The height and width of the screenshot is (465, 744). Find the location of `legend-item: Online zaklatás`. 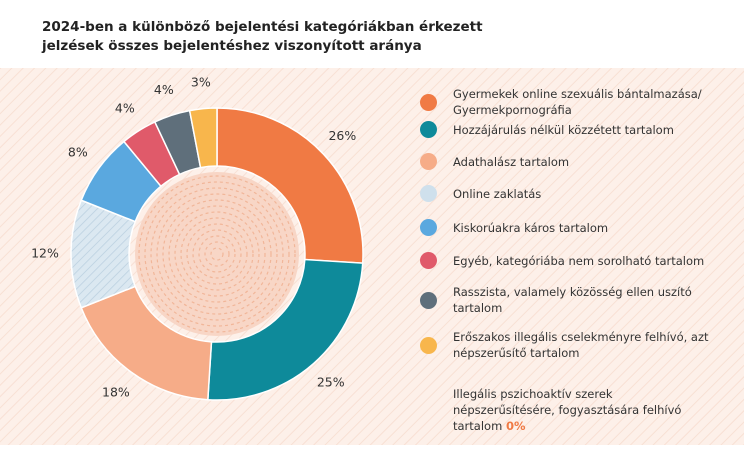

legend-item: Online zaklatás is located at coordinates (570, 193).